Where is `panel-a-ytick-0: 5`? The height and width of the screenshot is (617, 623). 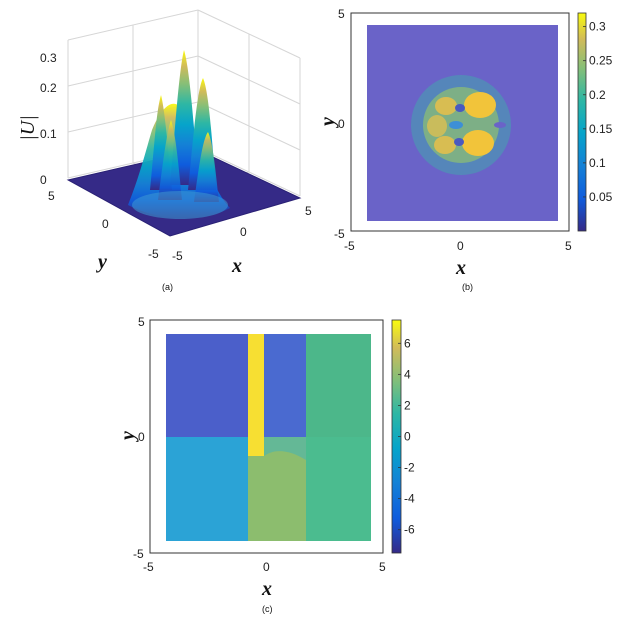
panel-a-ytick-0: 5 is located at coordinates (51, 196).